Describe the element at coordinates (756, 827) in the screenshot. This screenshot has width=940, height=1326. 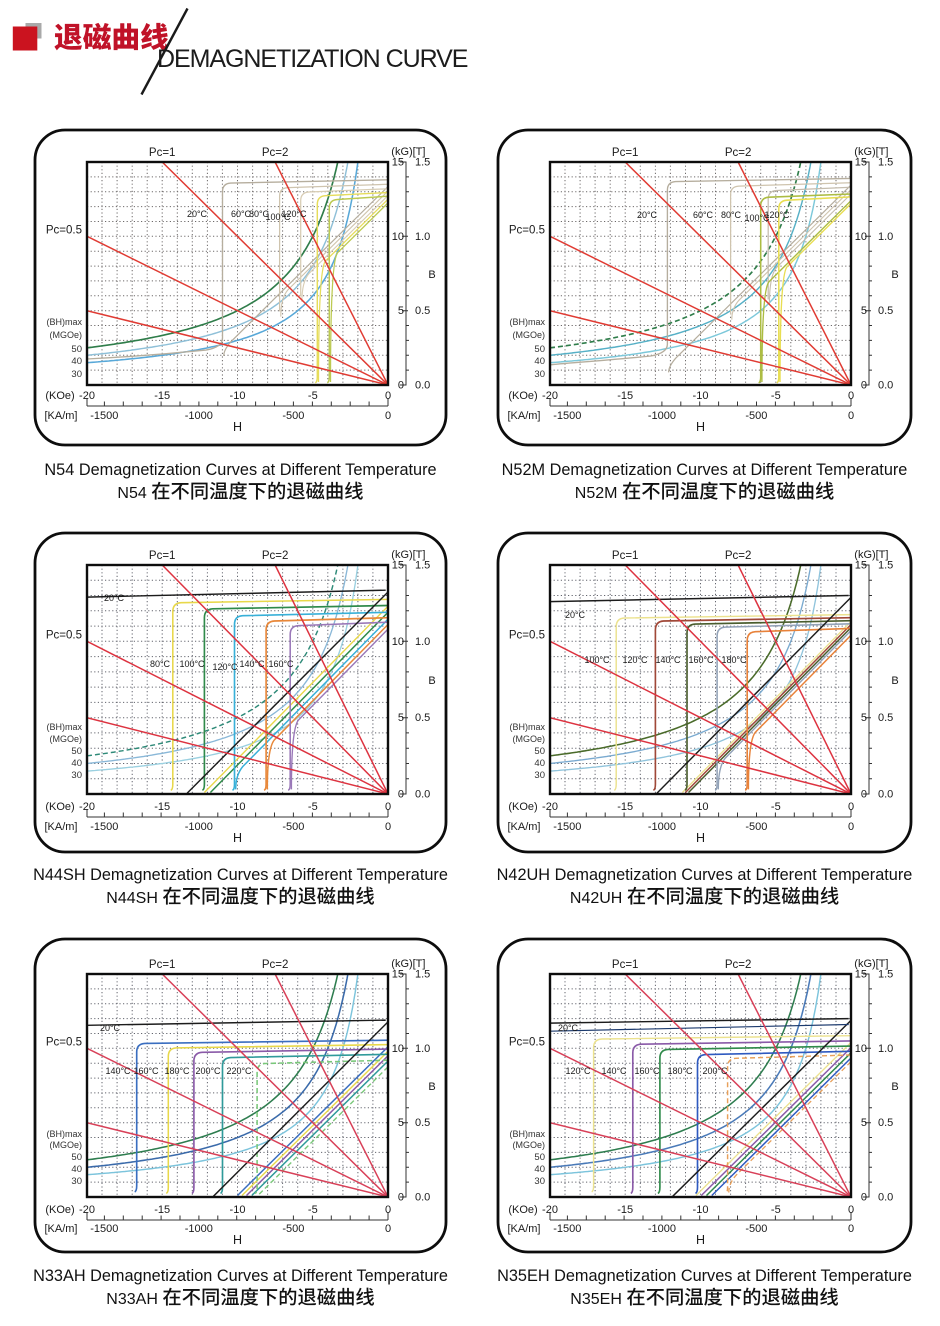
I see `svg-text: -500` at that location.